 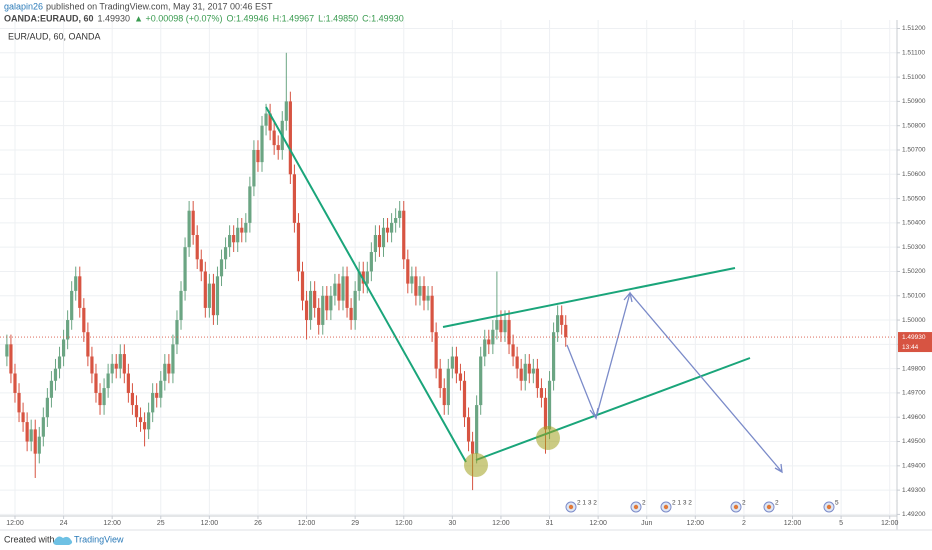 I want to click on x-tick-label: 5, so click(x=841, y=523).